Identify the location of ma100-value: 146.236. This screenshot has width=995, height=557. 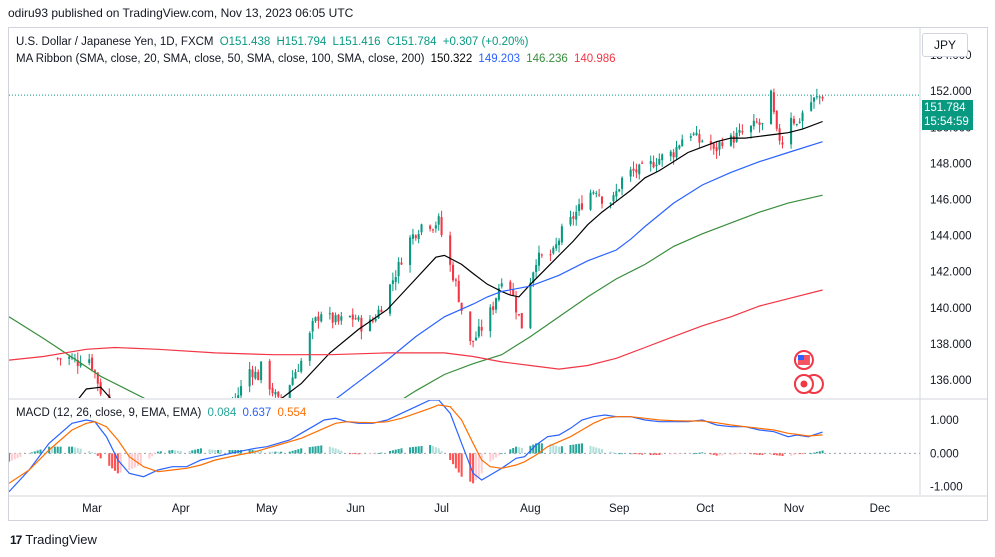
(547, 59).